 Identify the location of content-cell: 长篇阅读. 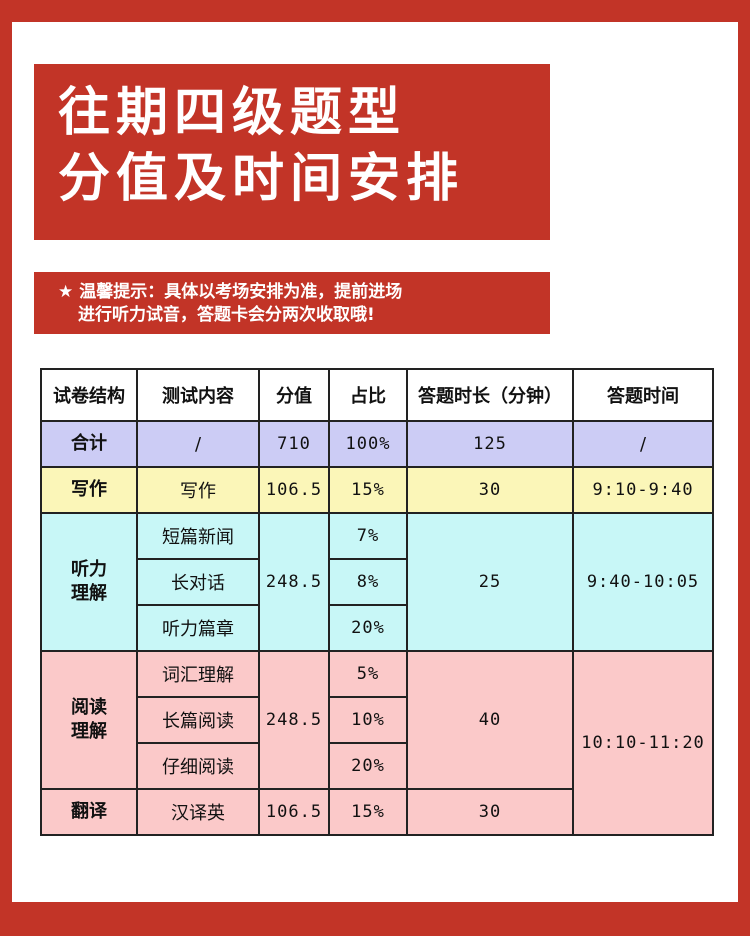
(198, 720).